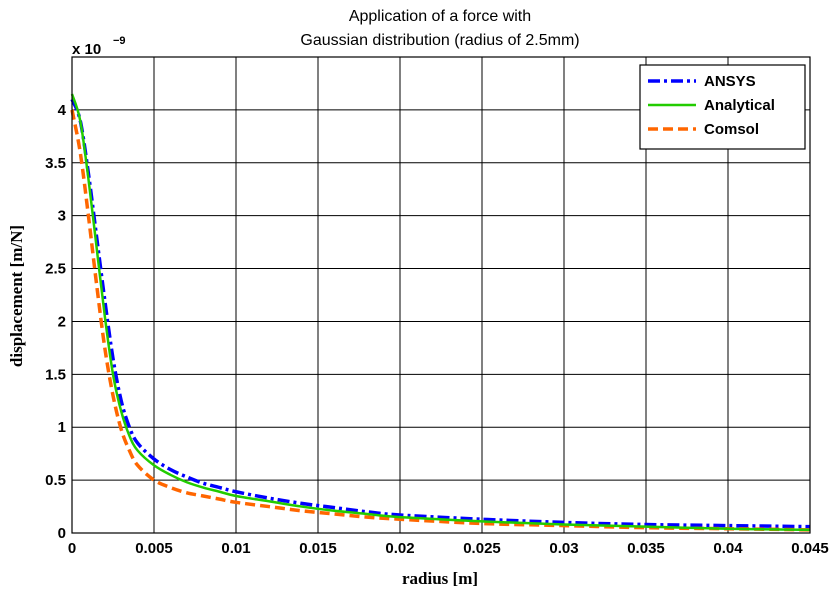 This screenshot has width=834, height=592. Describe the element at coordinates (55, 269) in the screenshot. I see `y-tick-label: 2.5` at that location.